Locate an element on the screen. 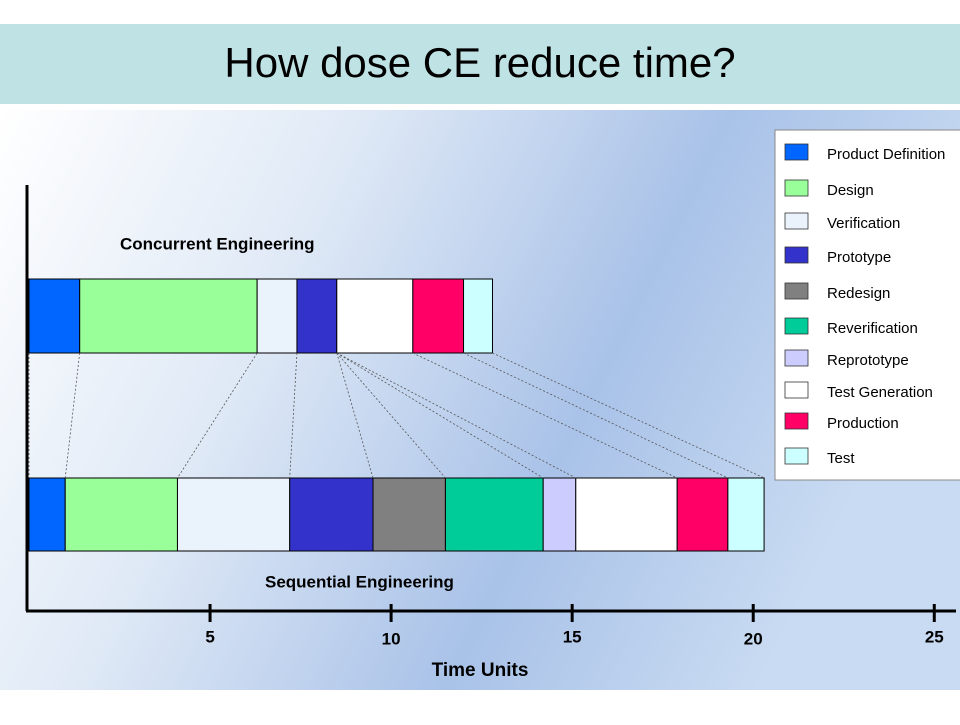 The height and width of the screenshot is (725, 960). x-axis-label: Time Units is located at coordinates (480, 670).